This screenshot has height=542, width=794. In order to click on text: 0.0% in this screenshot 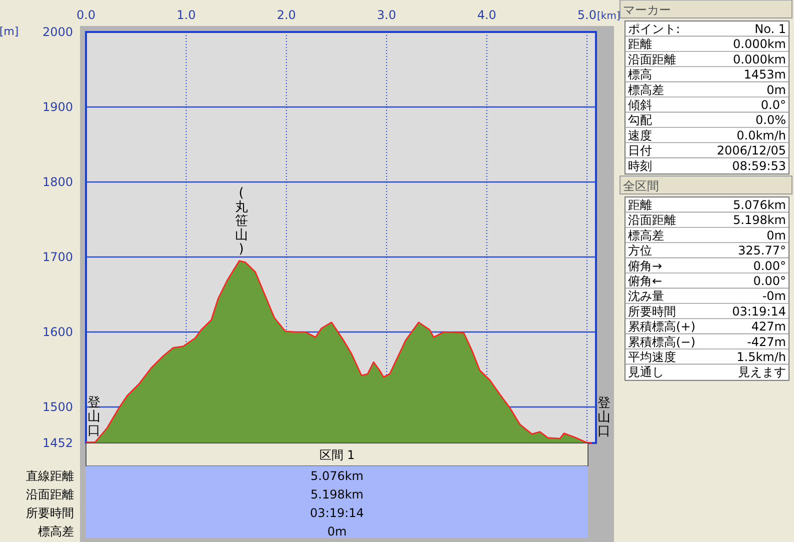, I will do `click(771, 120)`.